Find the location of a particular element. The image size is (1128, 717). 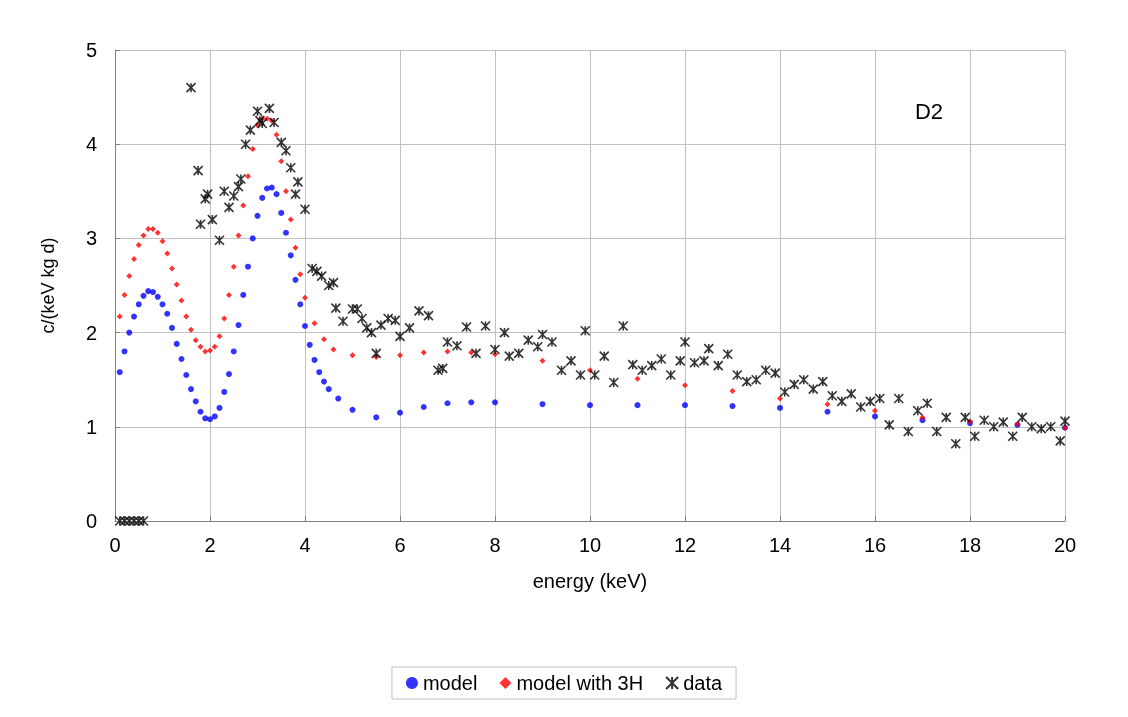

x-tick-label: 16 is located at coordinates (875, 545).